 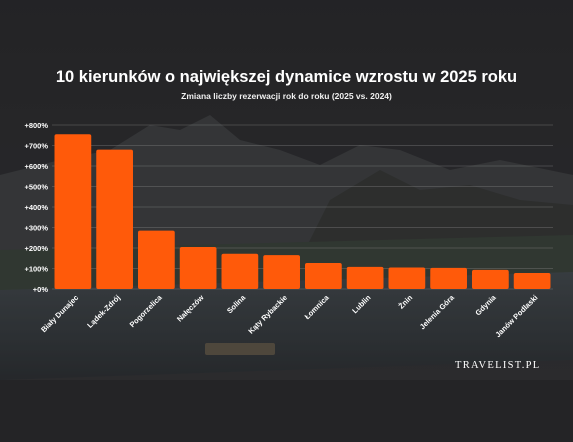 I want to click on y-tick-label: +700%, so click(x=36, y=146).